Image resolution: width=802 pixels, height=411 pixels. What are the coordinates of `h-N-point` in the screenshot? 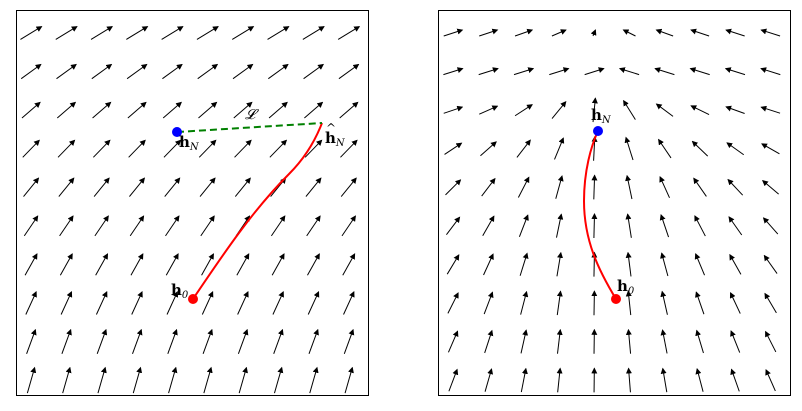 It's located at (598, 131).